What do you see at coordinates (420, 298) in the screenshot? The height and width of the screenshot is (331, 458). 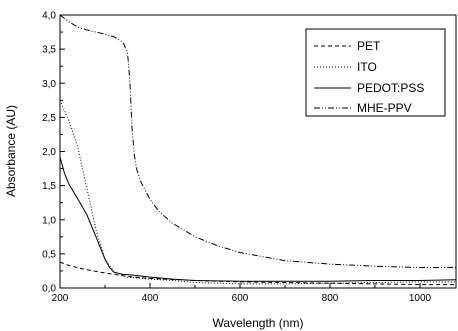 I see `x-tick-label-1000: 1000` at bounding box center [420, 298].